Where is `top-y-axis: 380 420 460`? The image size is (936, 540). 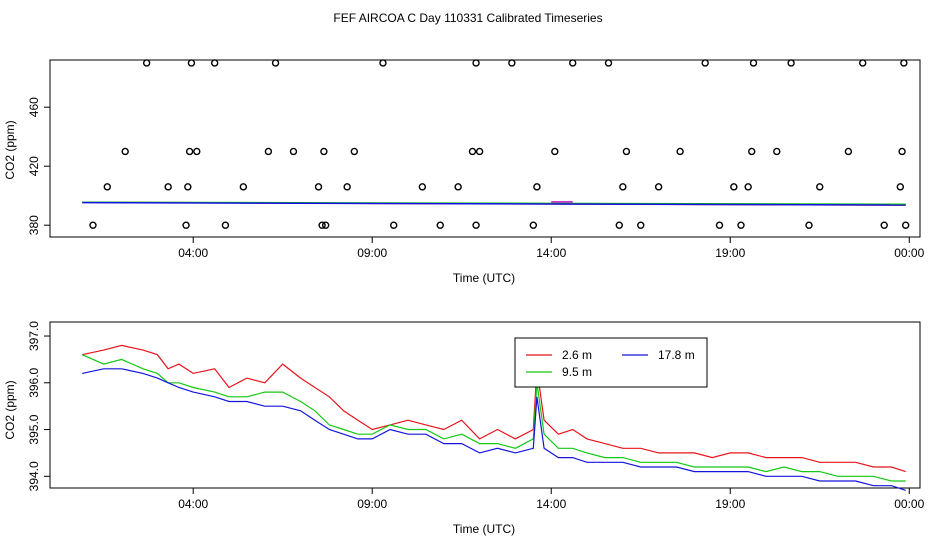 top-y-axis: 380 420 460 is located at coordinates (38, 166).